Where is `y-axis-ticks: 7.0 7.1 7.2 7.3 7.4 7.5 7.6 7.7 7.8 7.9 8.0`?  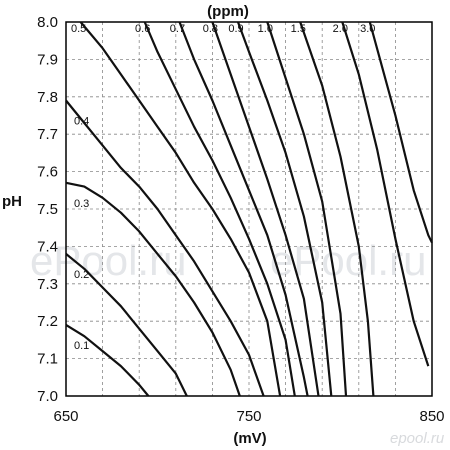 y-axis-ticks: 7.0 7.1 7.2 7.3 7.4 7.5 7.6 7.7 7.8 7.9 8.0 is located at coordinates (47, 209).